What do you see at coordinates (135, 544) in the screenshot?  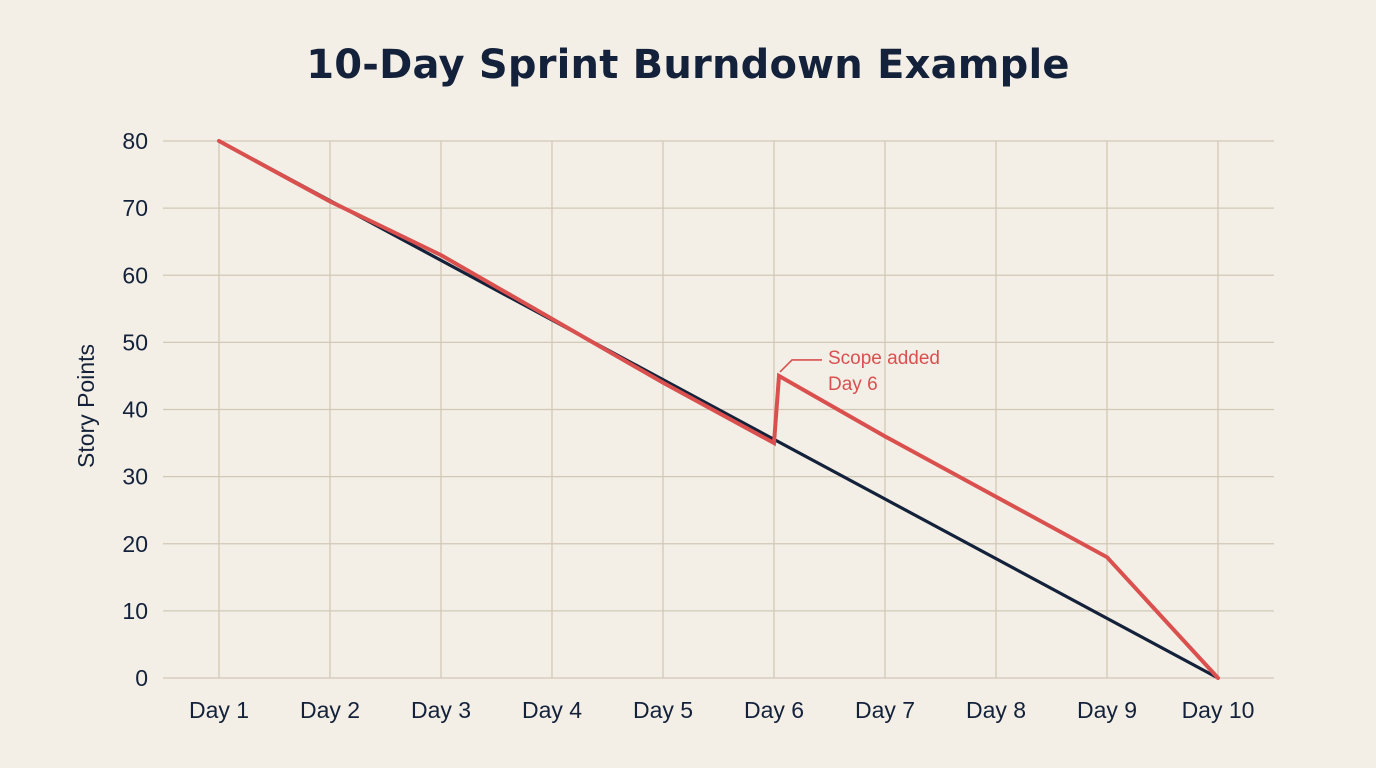 I see `y-tick-label: 20` at bounding box center [135, 544].